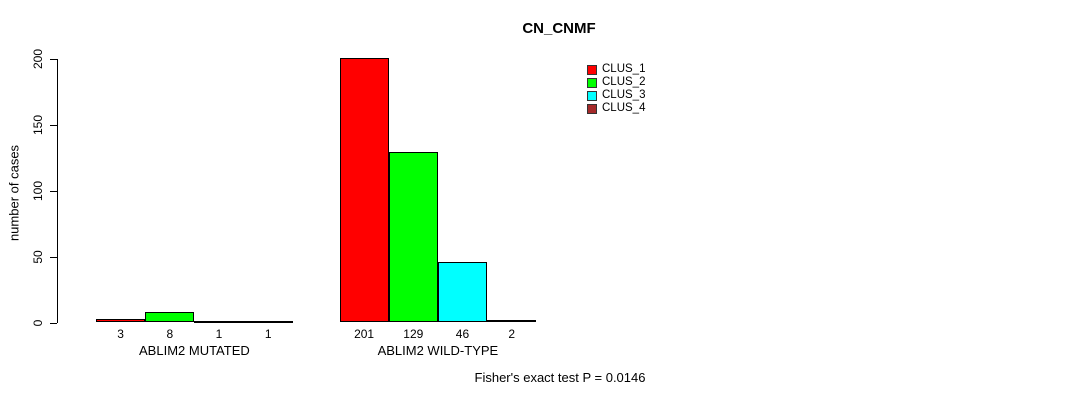 The image size is (1090, 400). Describe the element at coordinates (560, 377) in the screenshot. I see `fisher-test-annotation: Fisher's exact test P = 0.0146` at that location.